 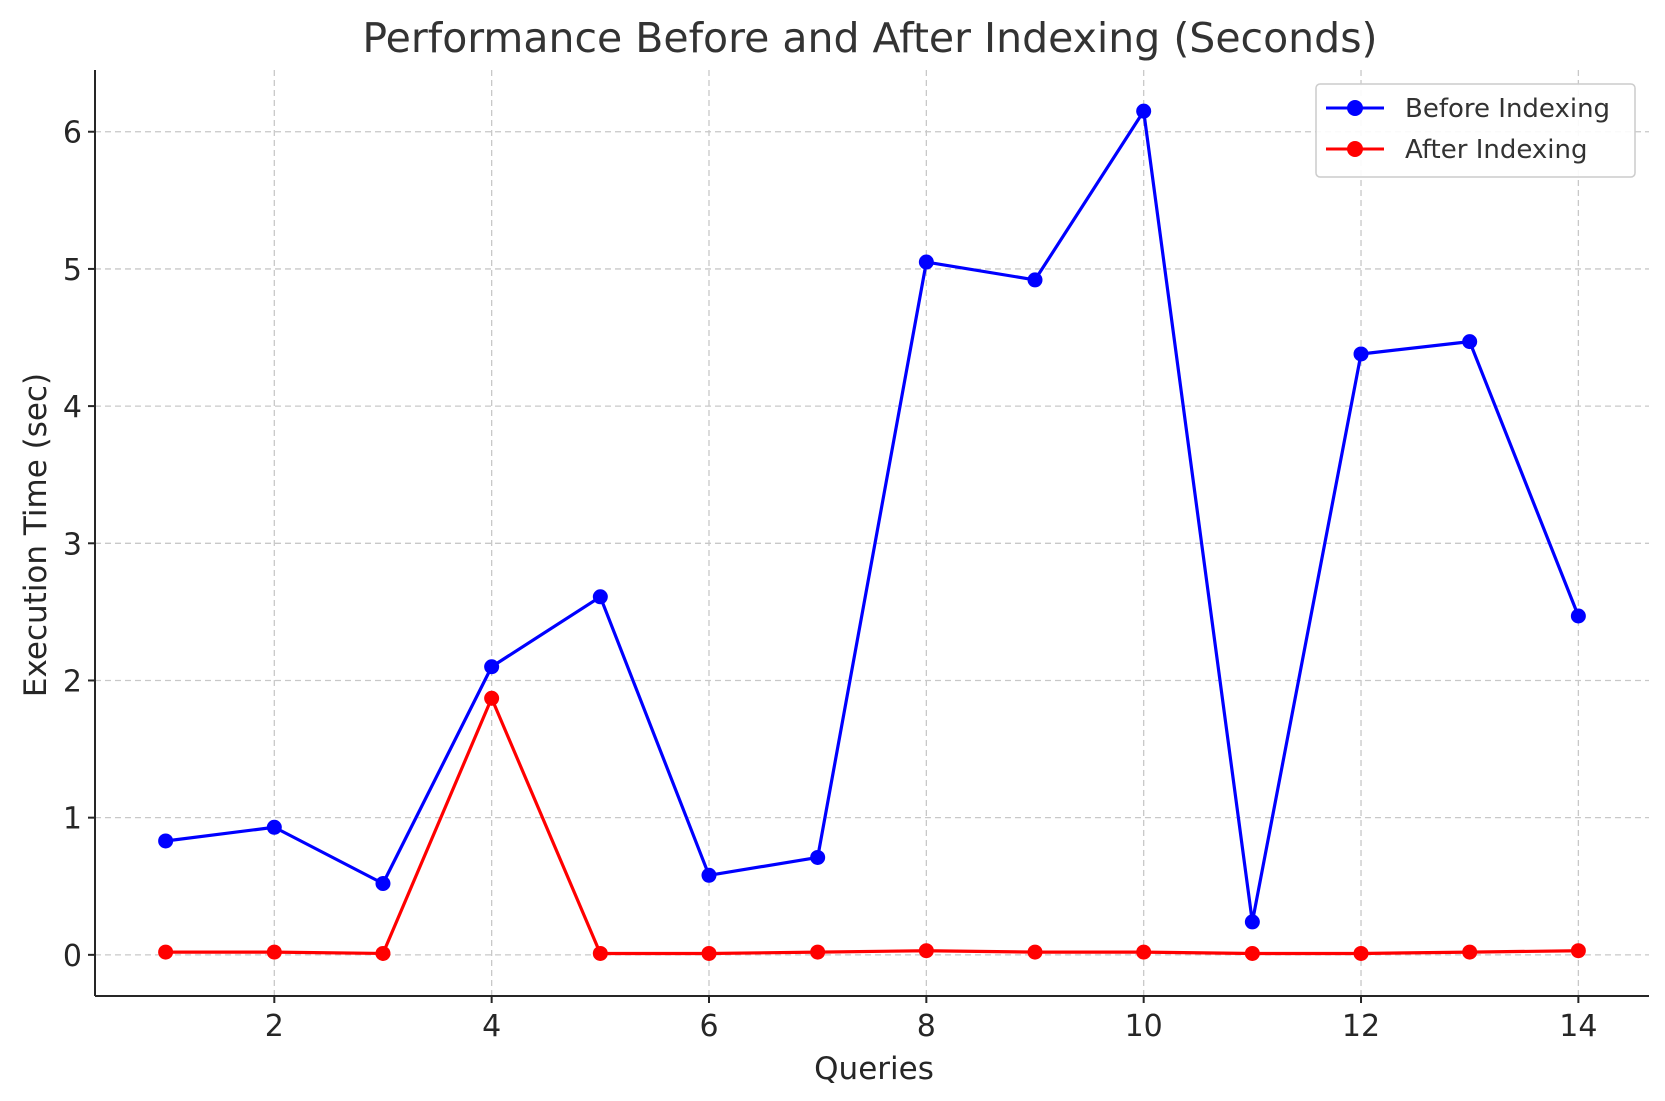 I want to click on y-axis-label: Execution Time (sec), so click(x=36, y=535).